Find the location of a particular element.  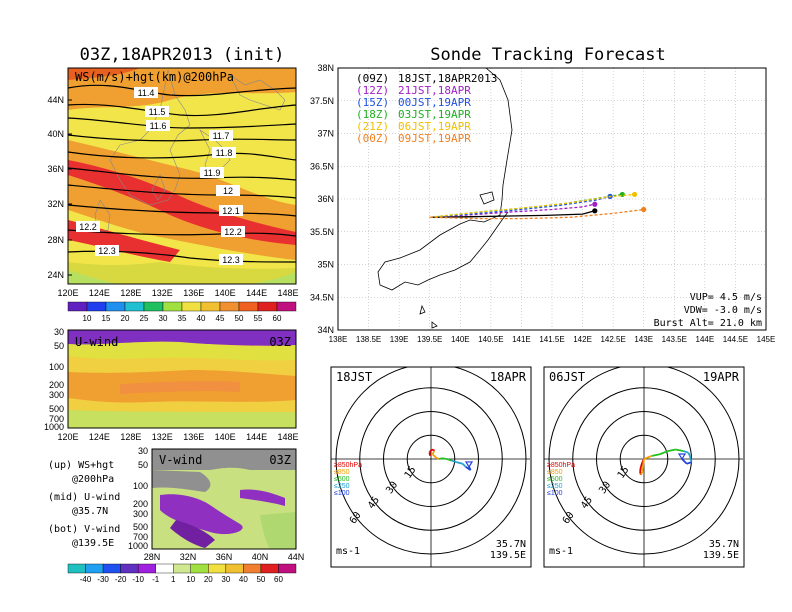

track-legend-z: (21Z) is located at coordinates (372, 126).